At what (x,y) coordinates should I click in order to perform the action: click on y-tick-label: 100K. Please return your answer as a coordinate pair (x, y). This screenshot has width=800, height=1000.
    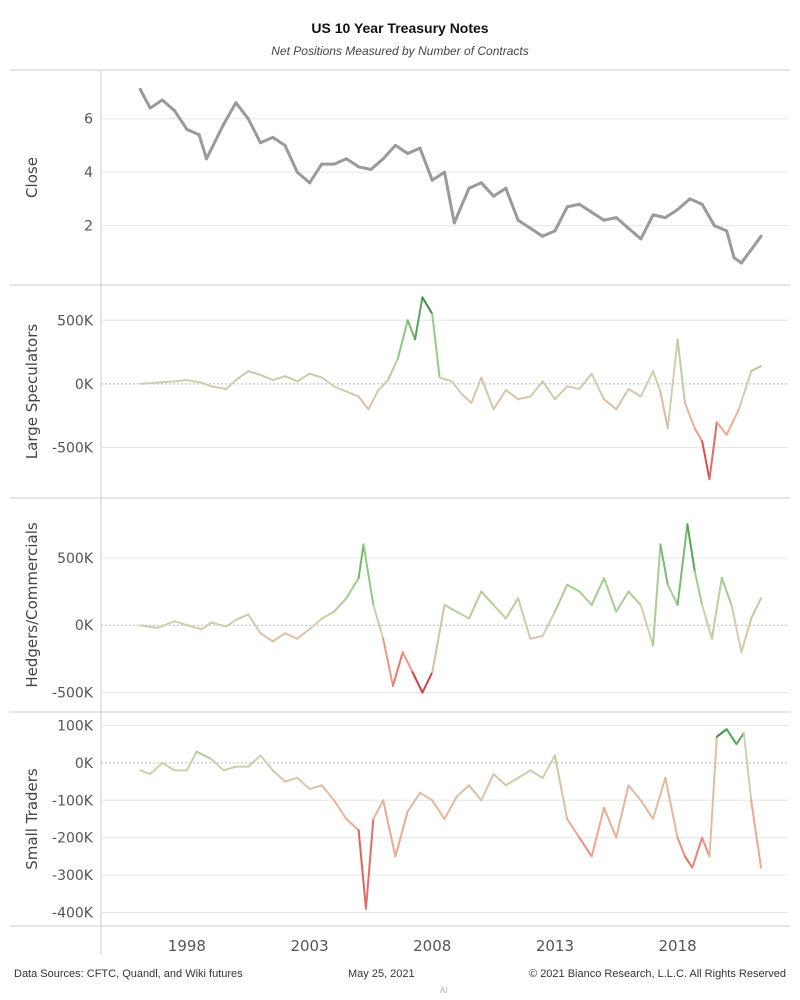
    Looking at the image, I should click on (75, 726).